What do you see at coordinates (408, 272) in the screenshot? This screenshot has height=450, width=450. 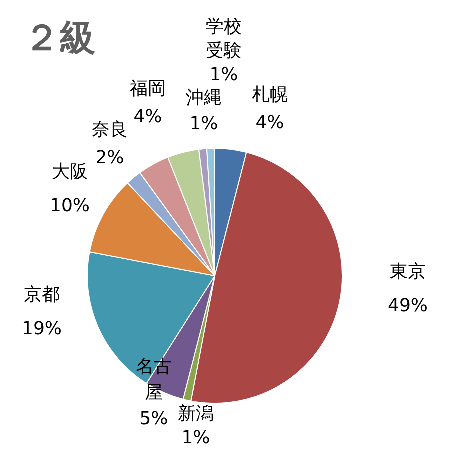 I see `slice-label: 東京` at bounding box center [408, 272].